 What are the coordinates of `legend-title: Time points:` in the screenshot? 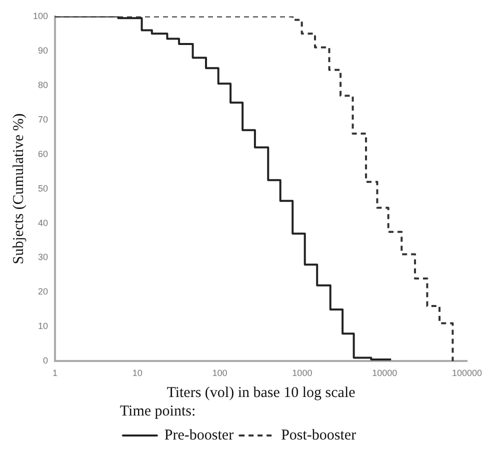 It's located at (158, 411).